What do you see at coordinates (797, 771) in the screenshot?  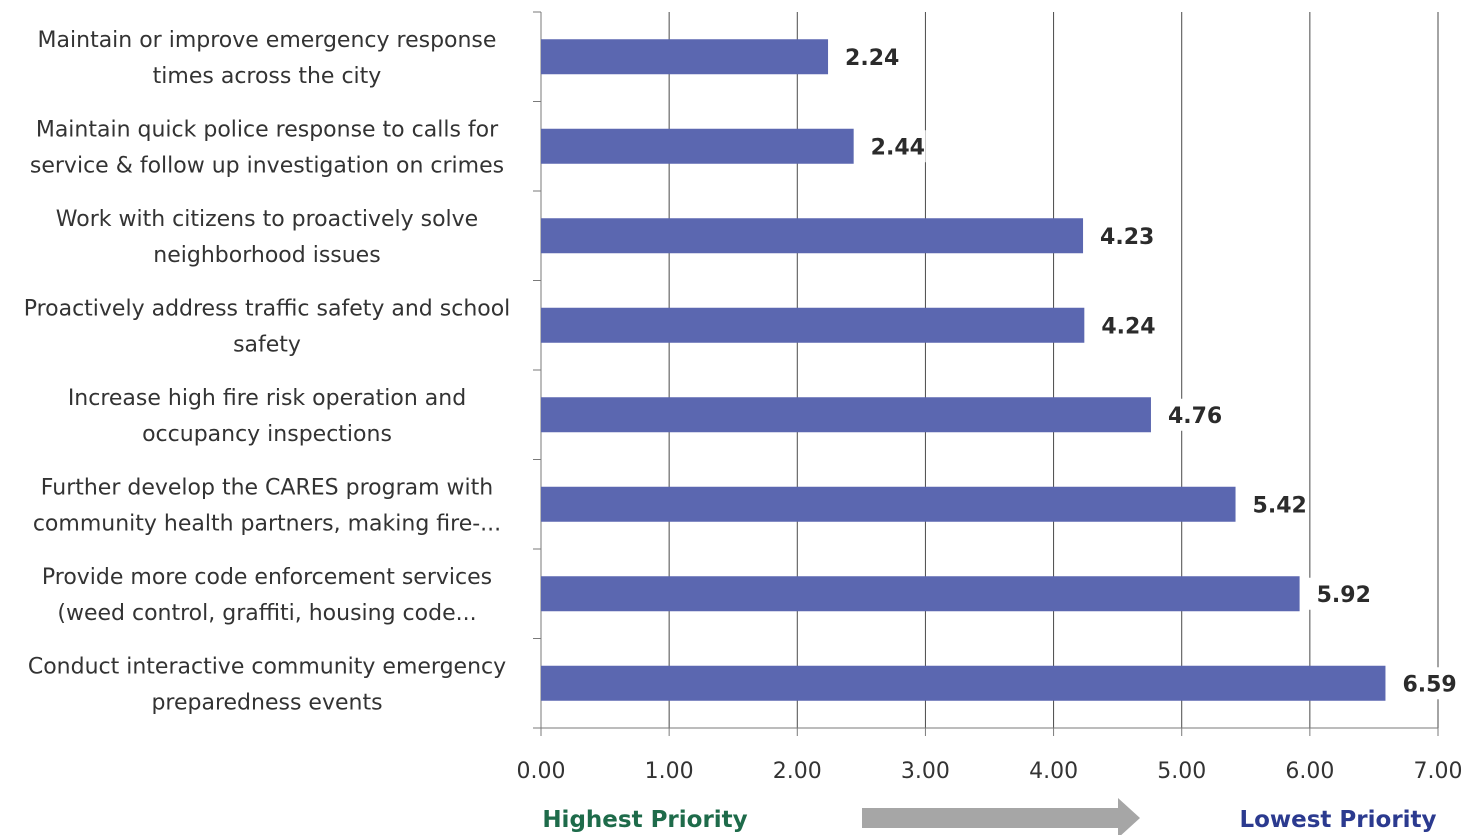 I see `x-tick-label: 2.00` at bounding box center [797, 771].